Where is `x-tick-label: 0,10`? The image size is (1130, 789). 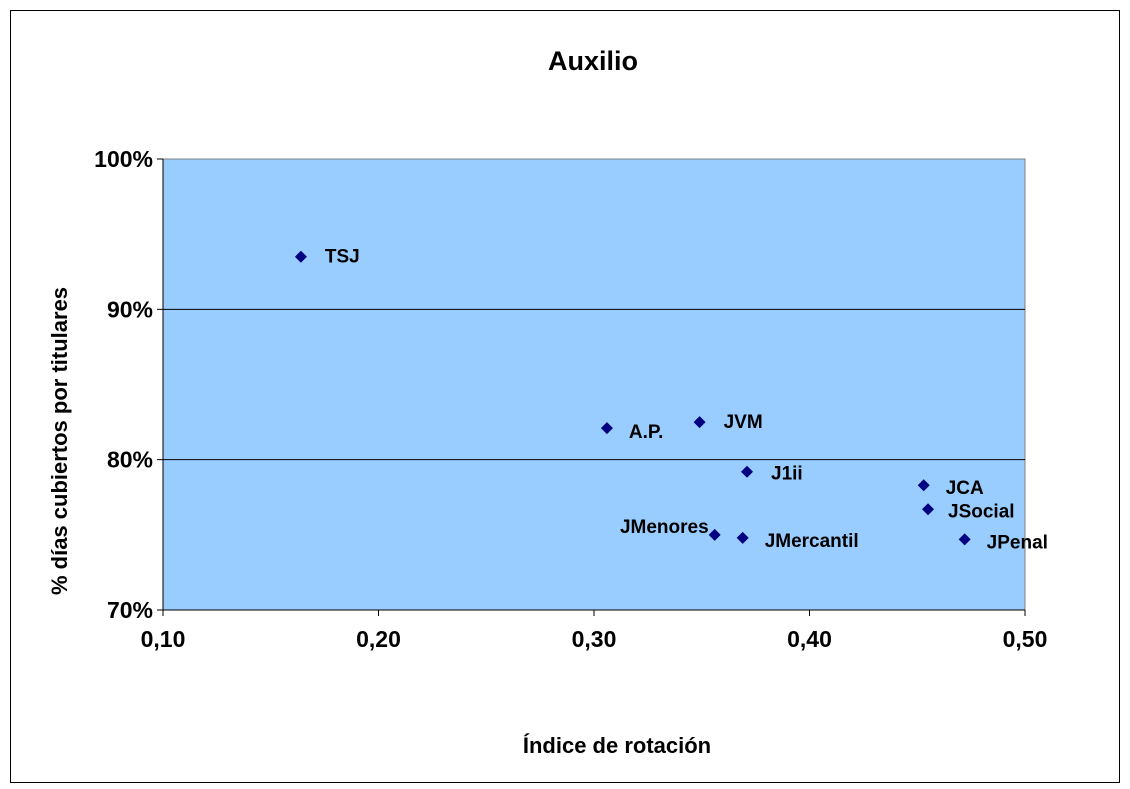
x-tick-label: 0,10 is located at coordinates (163, 639).